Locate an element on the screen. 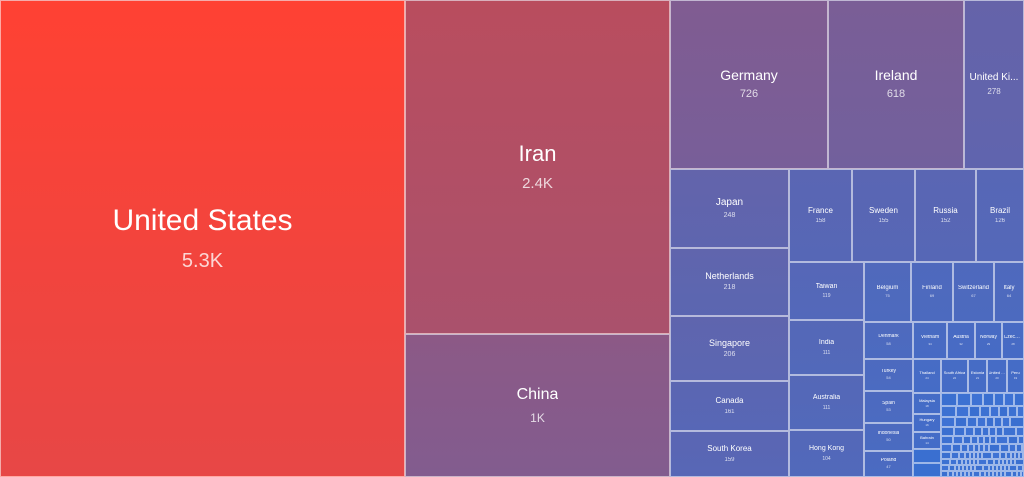  treemap-cell-italy: Italy 64 is located at coordinates (1009, 292).